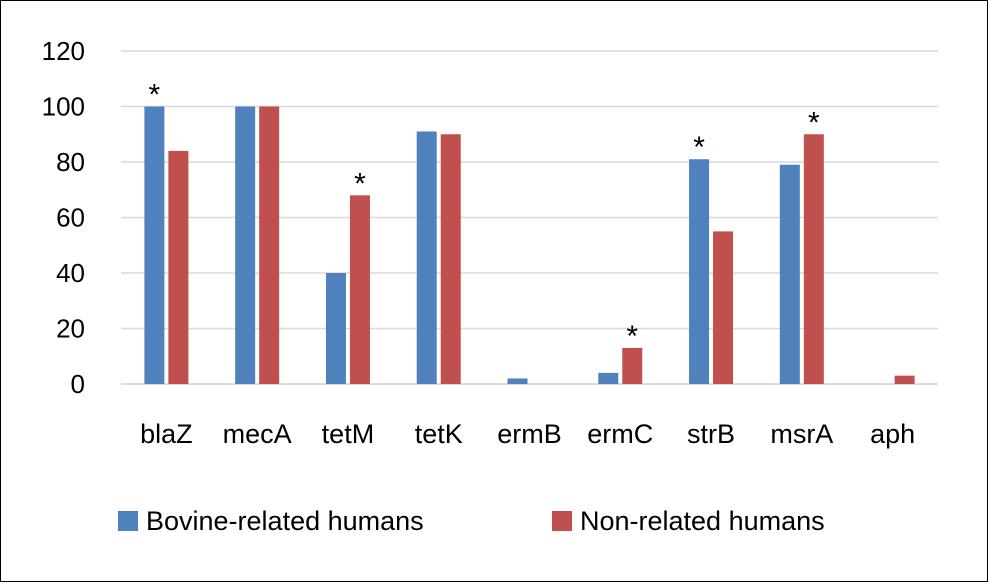  I want to click on y-axis-ticks: 0 20 40 60 80 100 120, so click(63, 217).